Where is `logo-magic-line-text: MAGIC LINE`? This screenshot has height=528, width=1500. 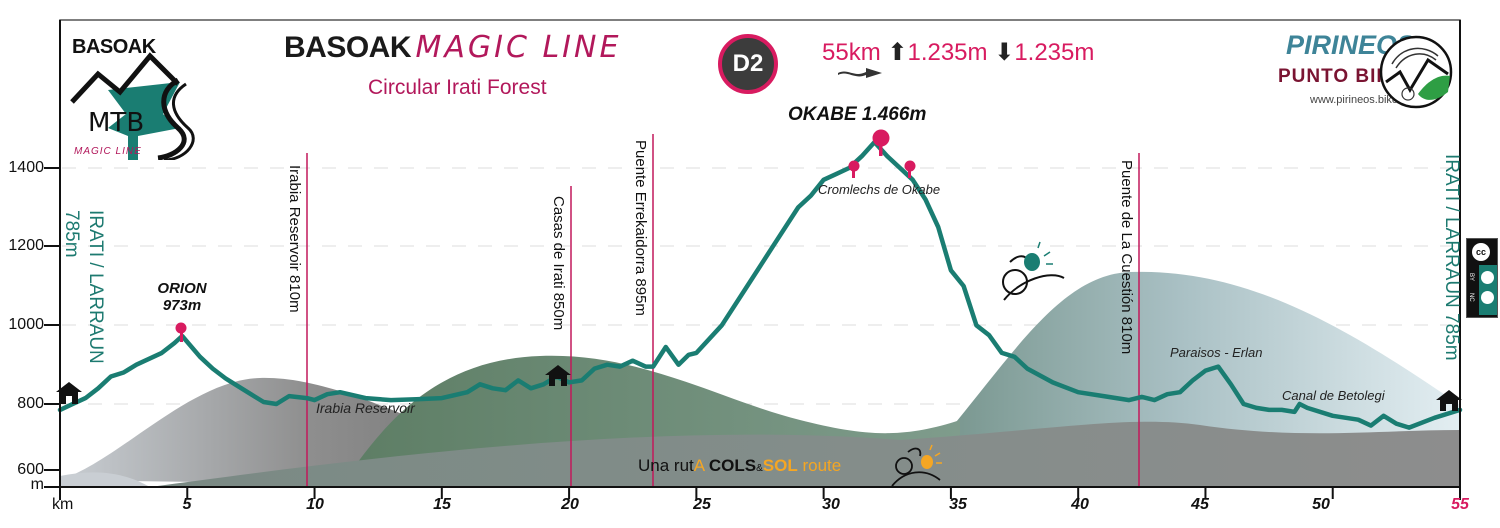
logo-magic-line-text: MAGIC LINE is located at coordinates (108, 151).